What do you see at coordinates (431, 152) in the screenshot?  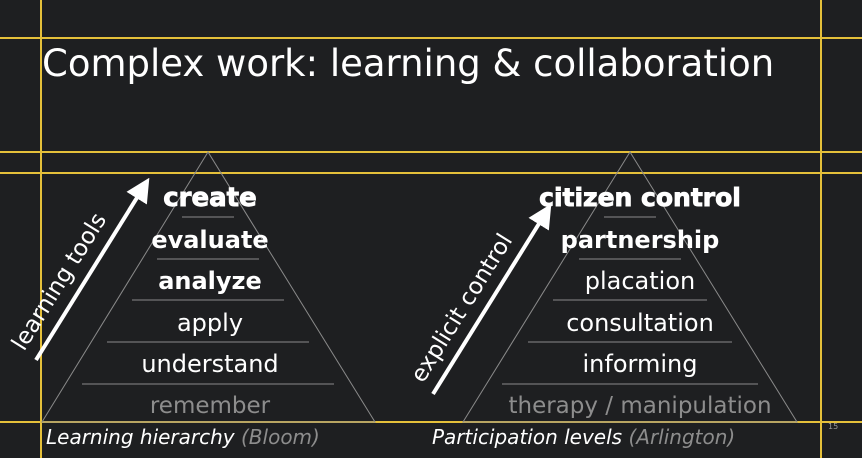 I see `guide-line-upper-mid` at bounding box center [431, 152].